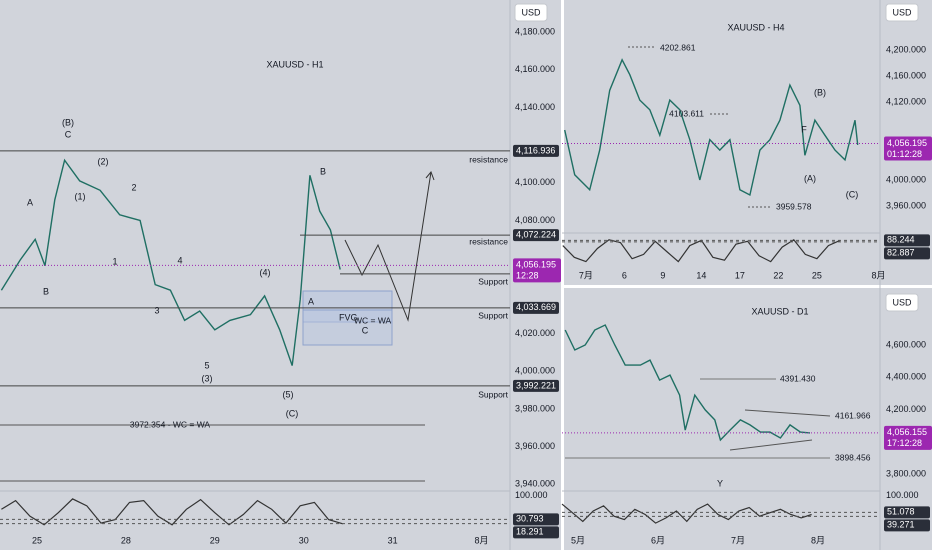 The image size is (932, 550). Describe the element at coordinates (701, 275) in the screenshot. I see `x-tick-label: 14` at that location.